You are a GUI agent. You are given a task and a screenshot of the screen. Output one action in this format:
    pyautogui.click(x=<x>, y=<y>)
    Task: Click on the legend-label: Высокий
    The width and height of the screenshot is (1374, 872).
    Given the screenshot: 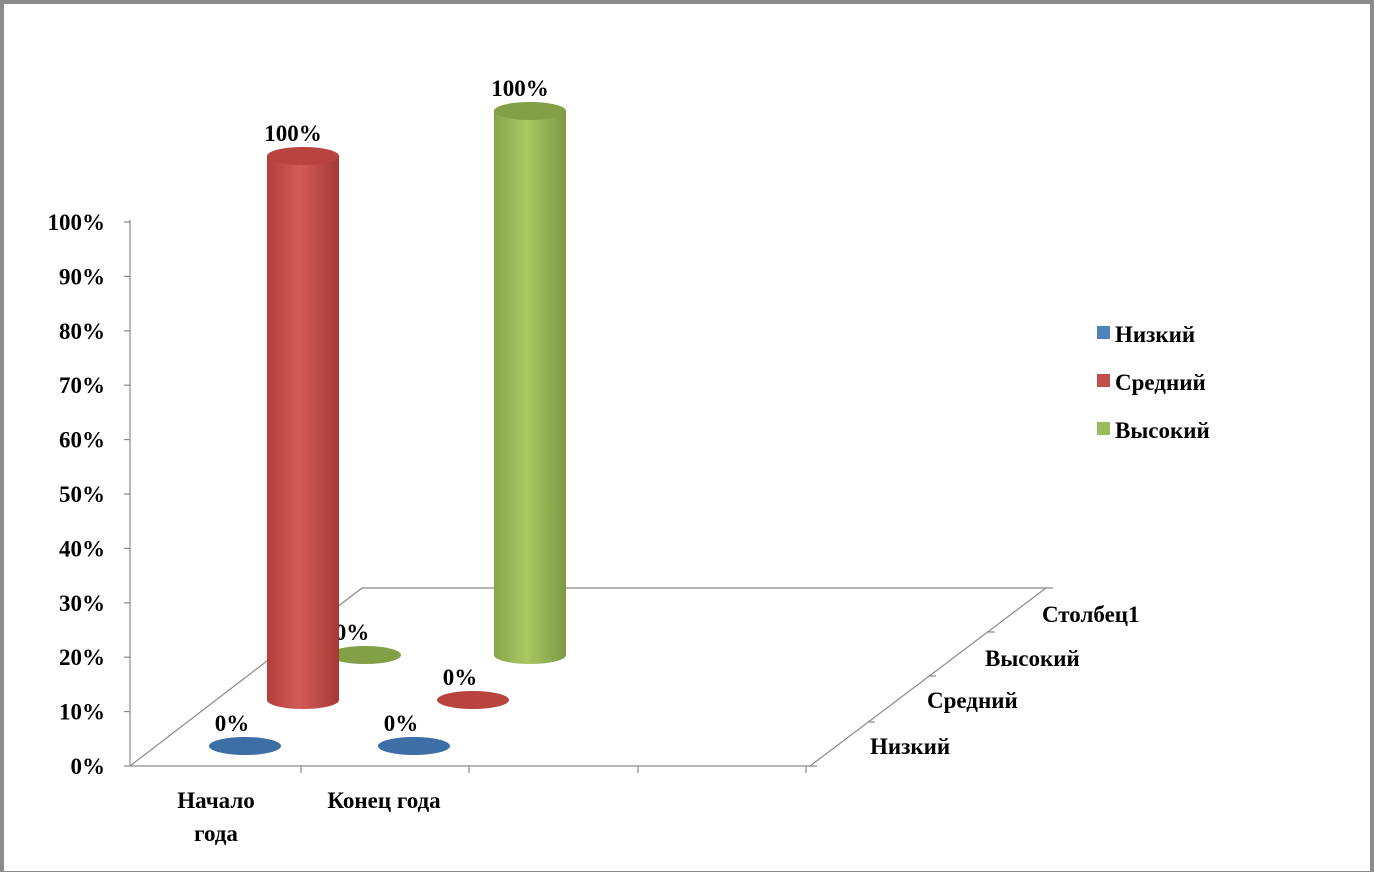 What is the action you would take?
    pyautogui.click(x=1162, y=430)
    